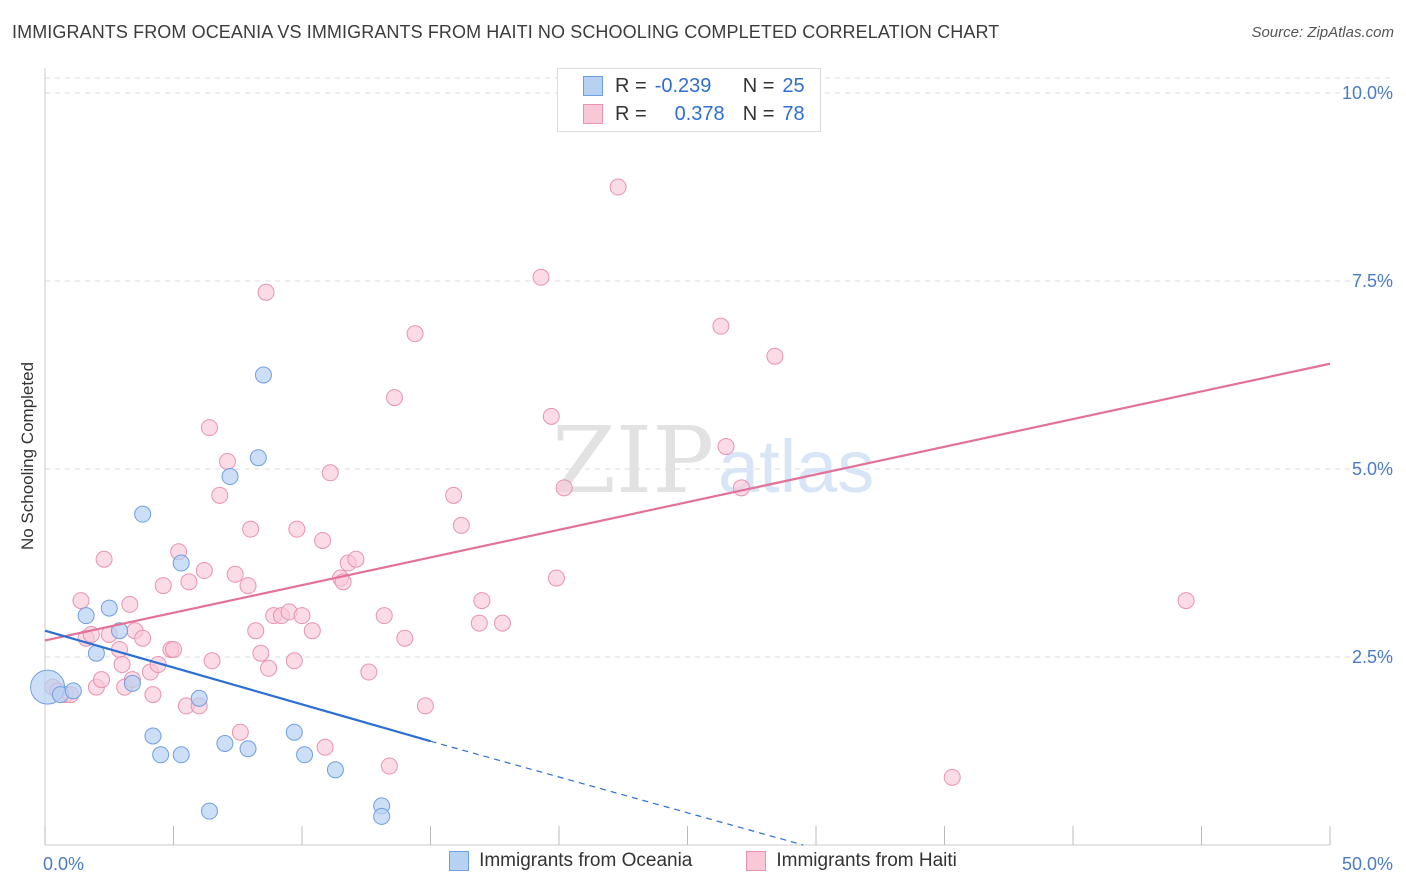 Image resolution: width=1406 pixels, height=892 pixels. I want to click on n-value: 25, so click(793, 85).